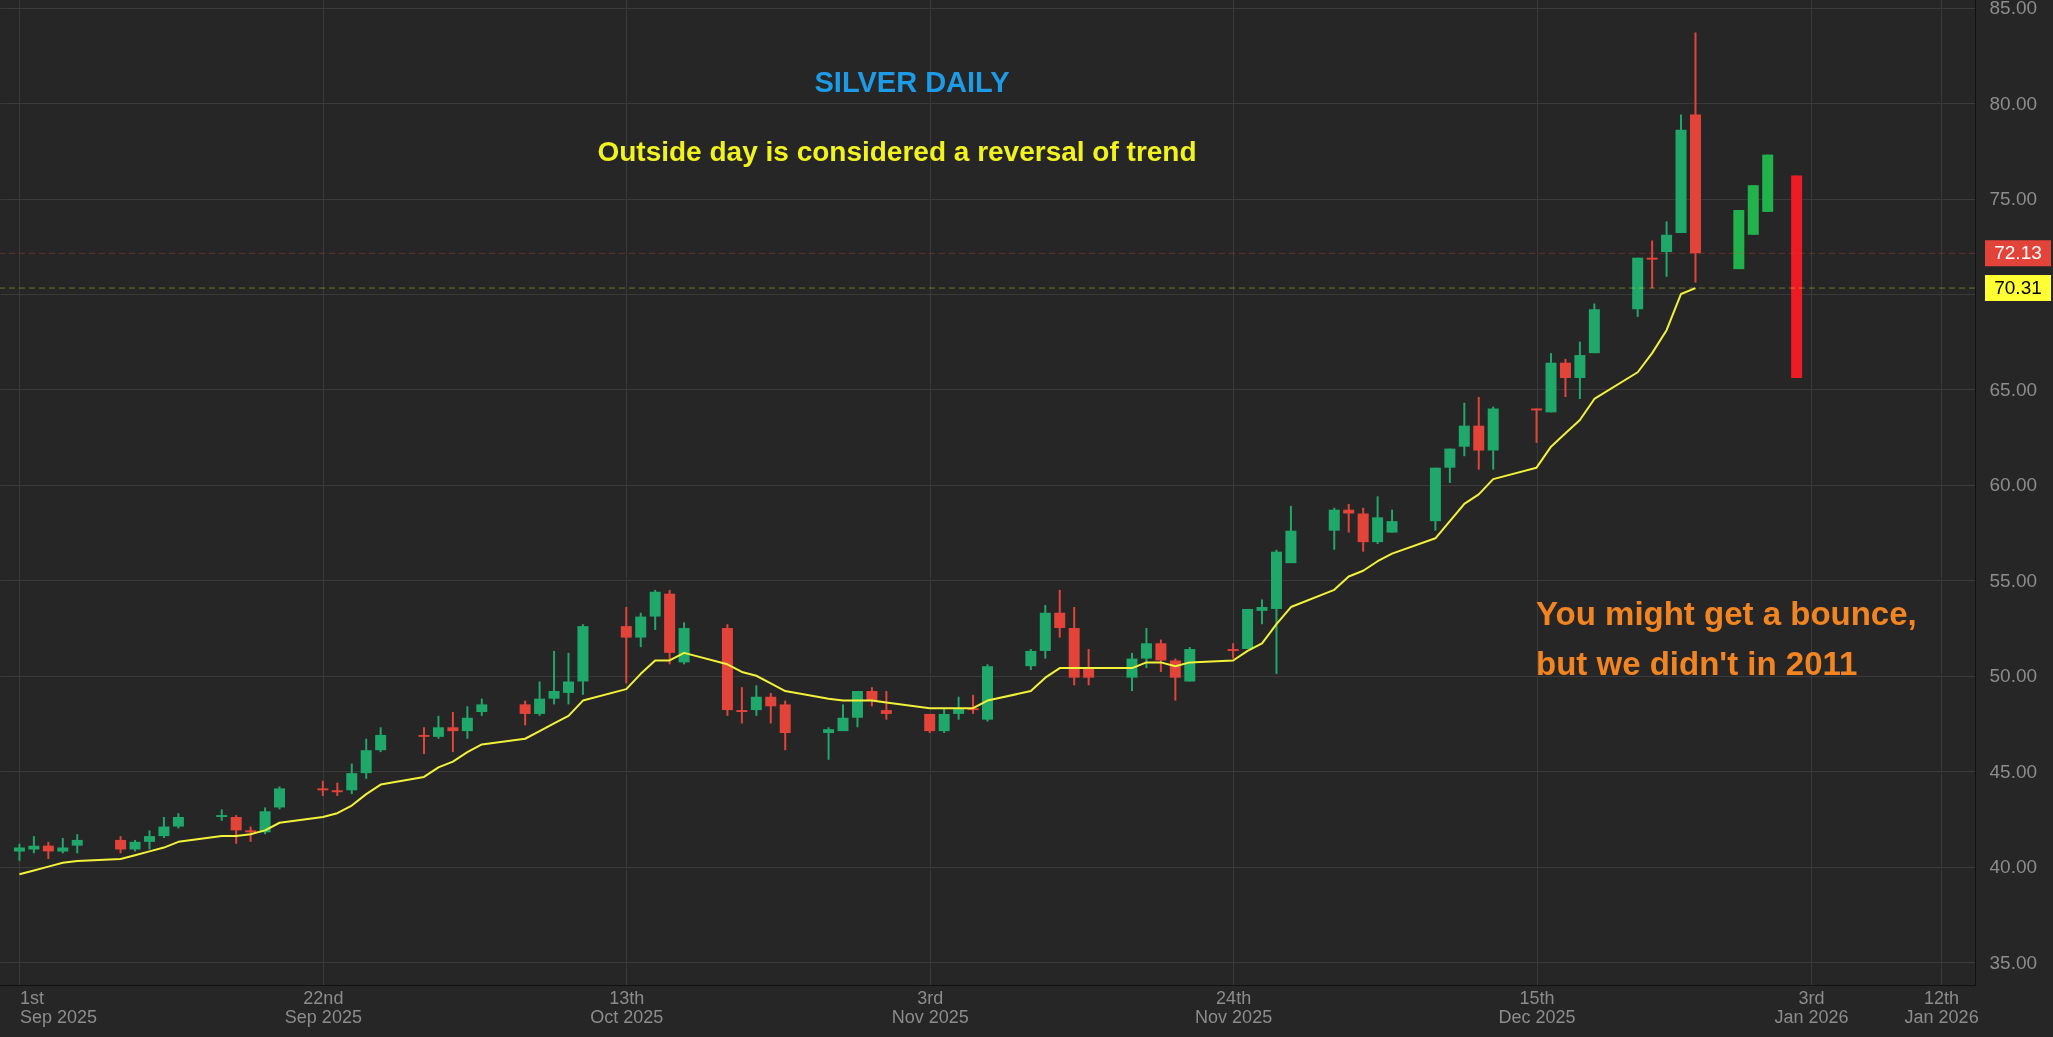 This screenshot has width=2053, height=1037. Describe the element at coordinates (2013, 867) in the screenshot. I see `y-tick-label: 40.00` at that location.